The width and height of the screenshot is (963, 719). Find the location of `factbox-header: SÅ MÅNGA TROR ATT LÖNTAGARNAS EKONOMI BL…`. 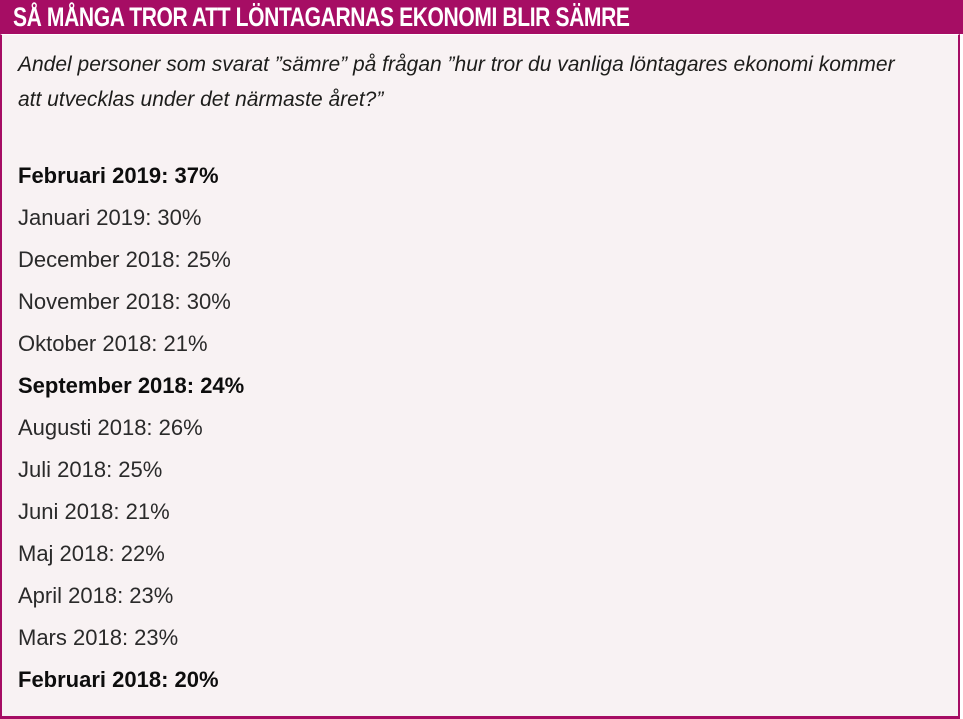

factbox-header: SÅ MÅNGA TROR ATT LÖNTAGARNAS EKONOMI BL… is located at coordinates (481, 17).